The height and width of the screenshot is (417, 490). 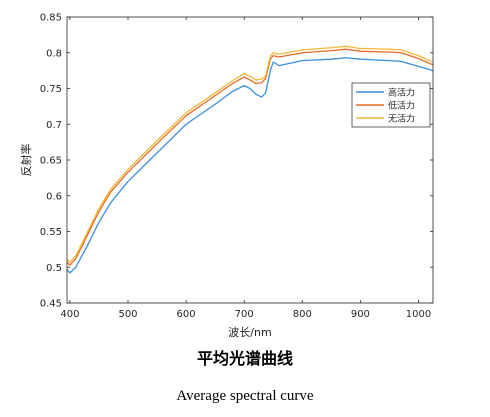 What do you see at coordinates (54, 125) in the screenshot?
I see `y-tick-label: 0.7` at bounding box center [54, 125].